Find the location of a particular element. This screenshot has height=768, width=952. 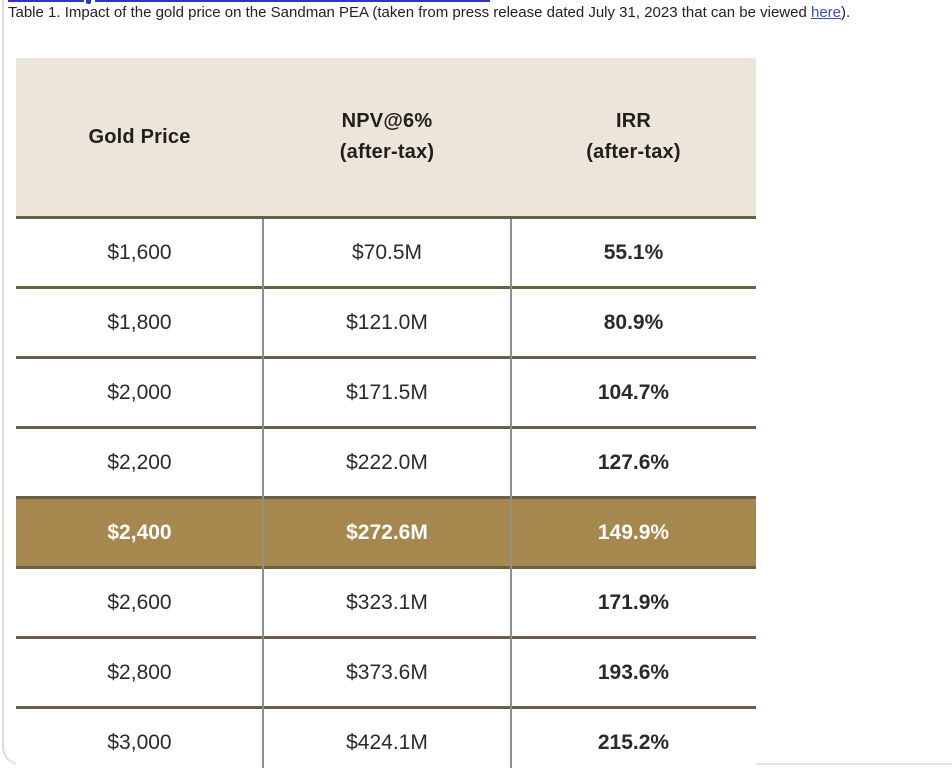

table-row: $1,800 $121.0M 80.9% is located at coordinates (386, 324).